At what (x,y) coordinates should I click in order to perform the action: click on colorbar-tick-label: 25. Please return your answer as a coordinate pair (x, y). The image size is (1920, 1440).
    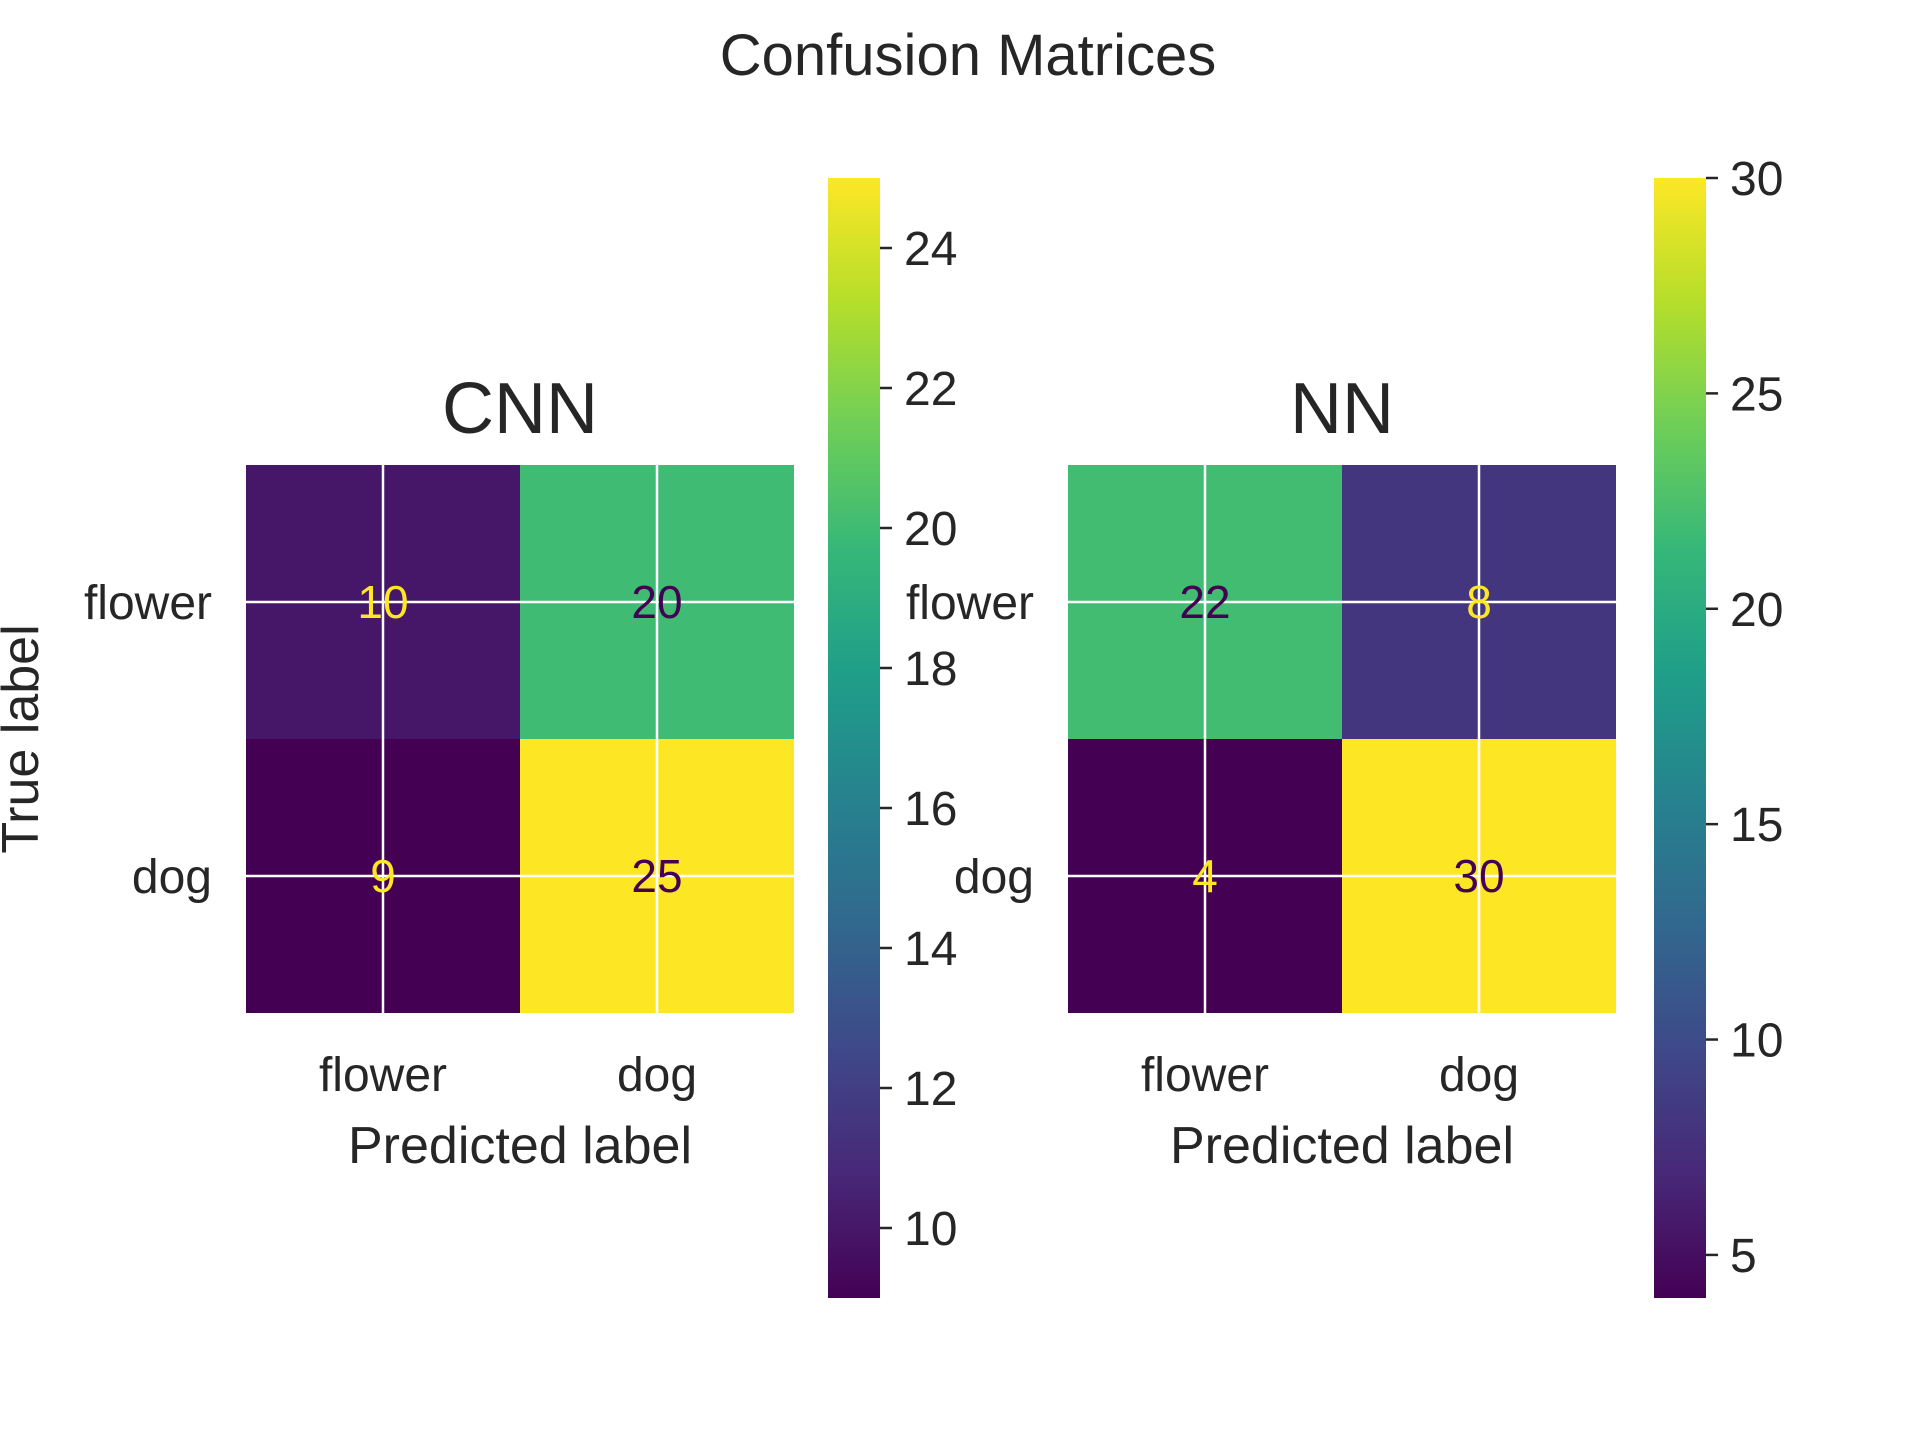
    Looking at the image, I should click on (1756, 394).